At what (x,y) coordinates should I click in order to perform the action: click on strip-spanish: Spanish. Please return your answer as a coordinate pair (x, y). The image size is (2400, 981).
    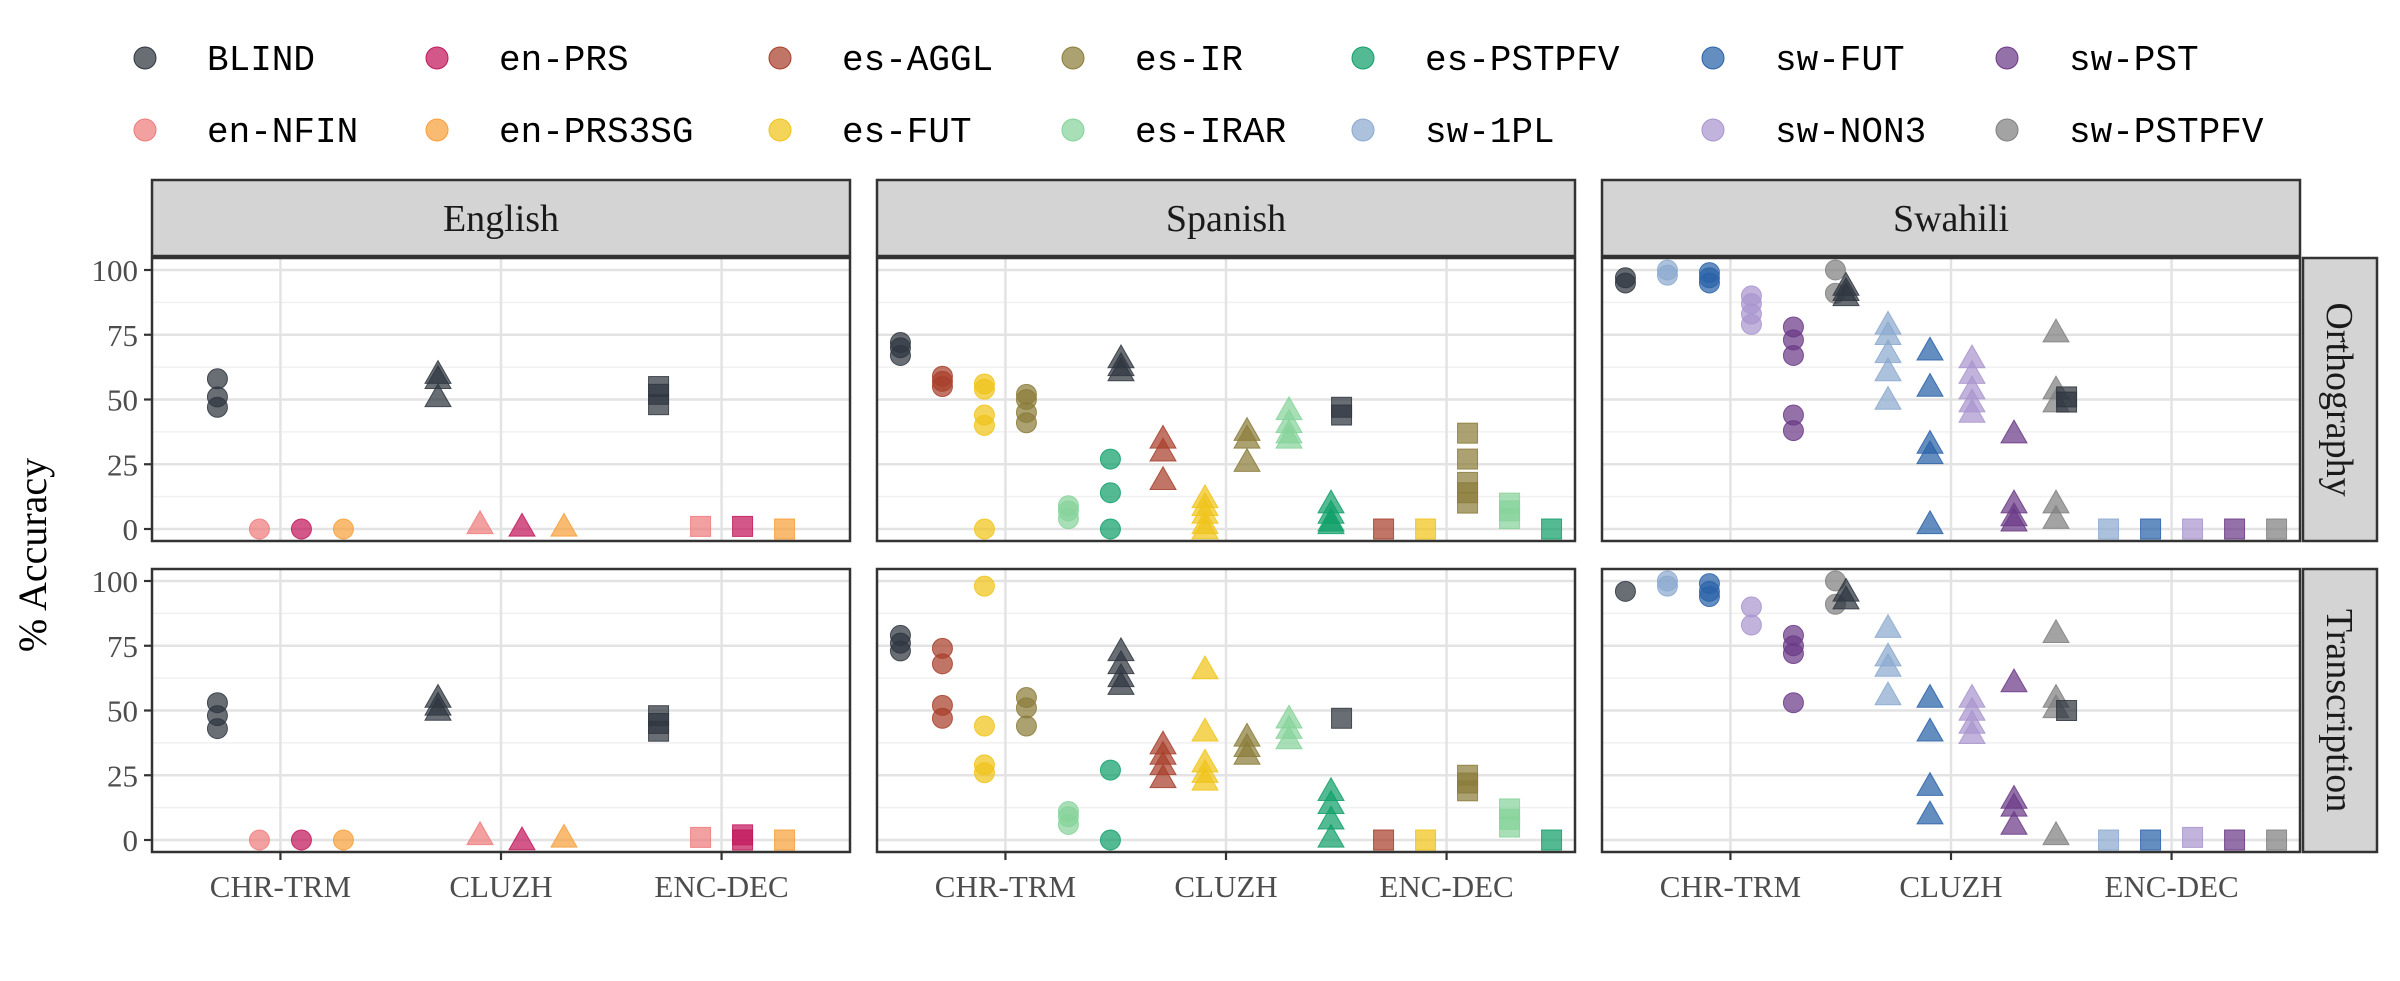
    Looking at the image, I should click on (1226, 218).